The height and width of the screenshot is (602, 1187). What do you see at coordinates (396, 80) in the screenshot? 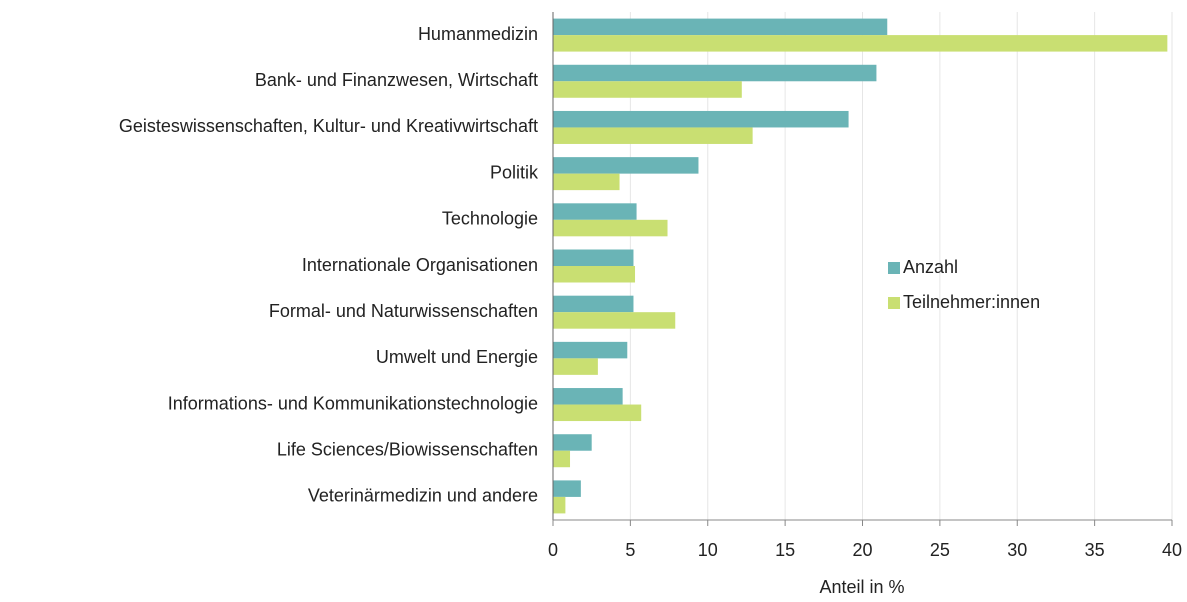
I see `y-tick-label: Bank- und Finanzwesen, Wirtschaft` at bounding box center [396, 80].